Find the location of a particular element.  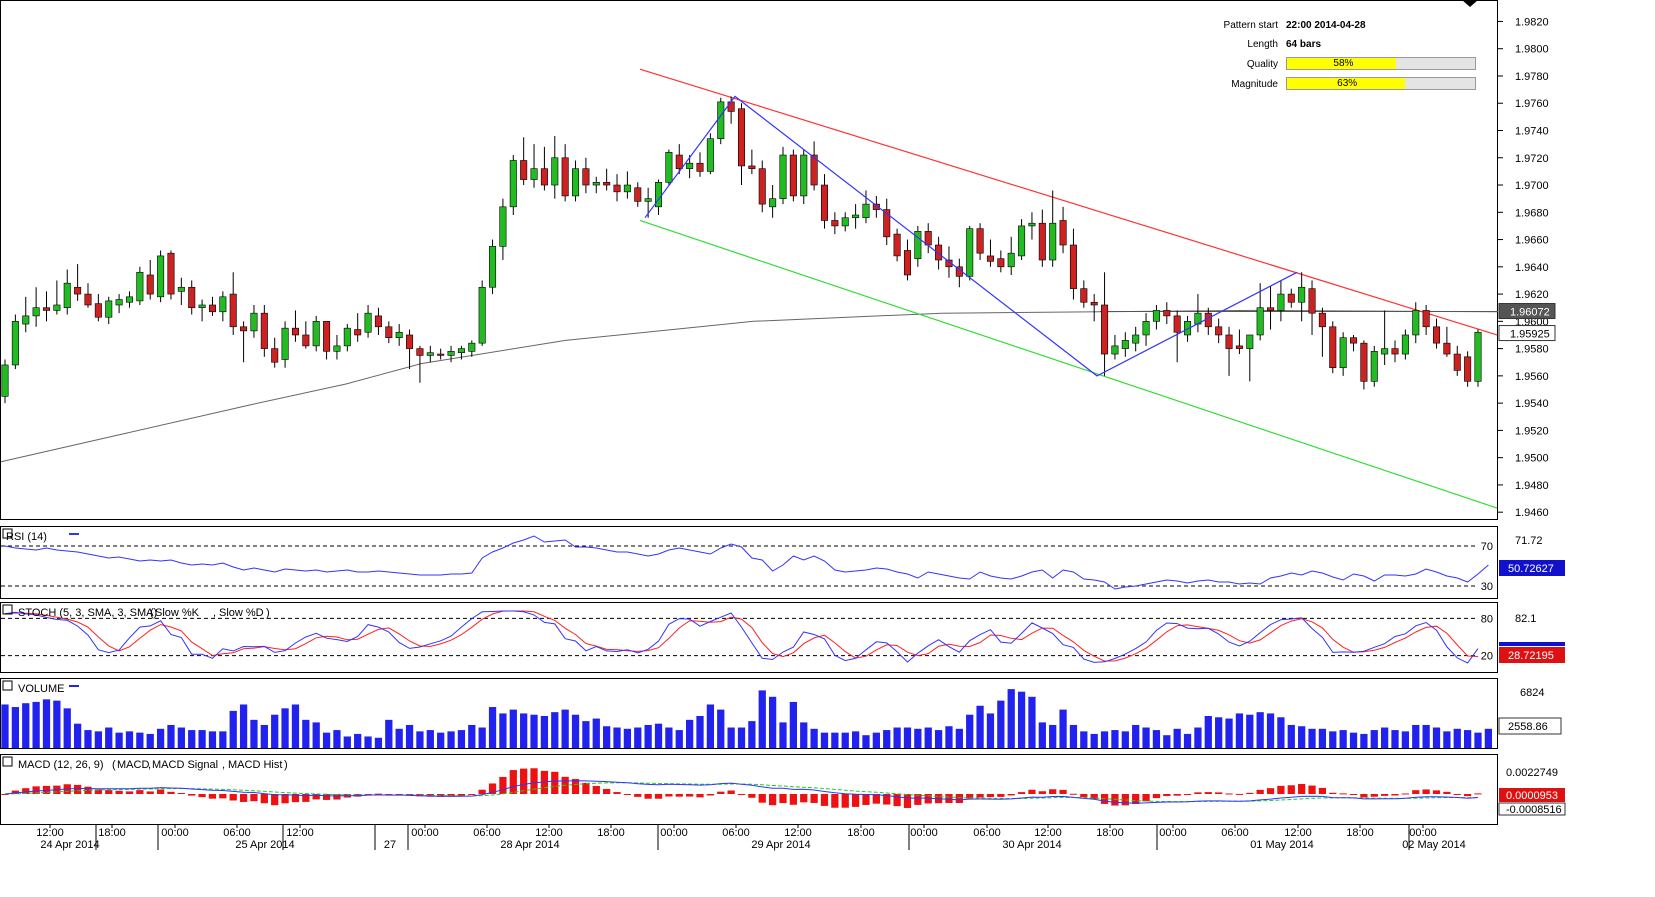

x-tick-label: 12:00 is located at coordinates (300, 833).